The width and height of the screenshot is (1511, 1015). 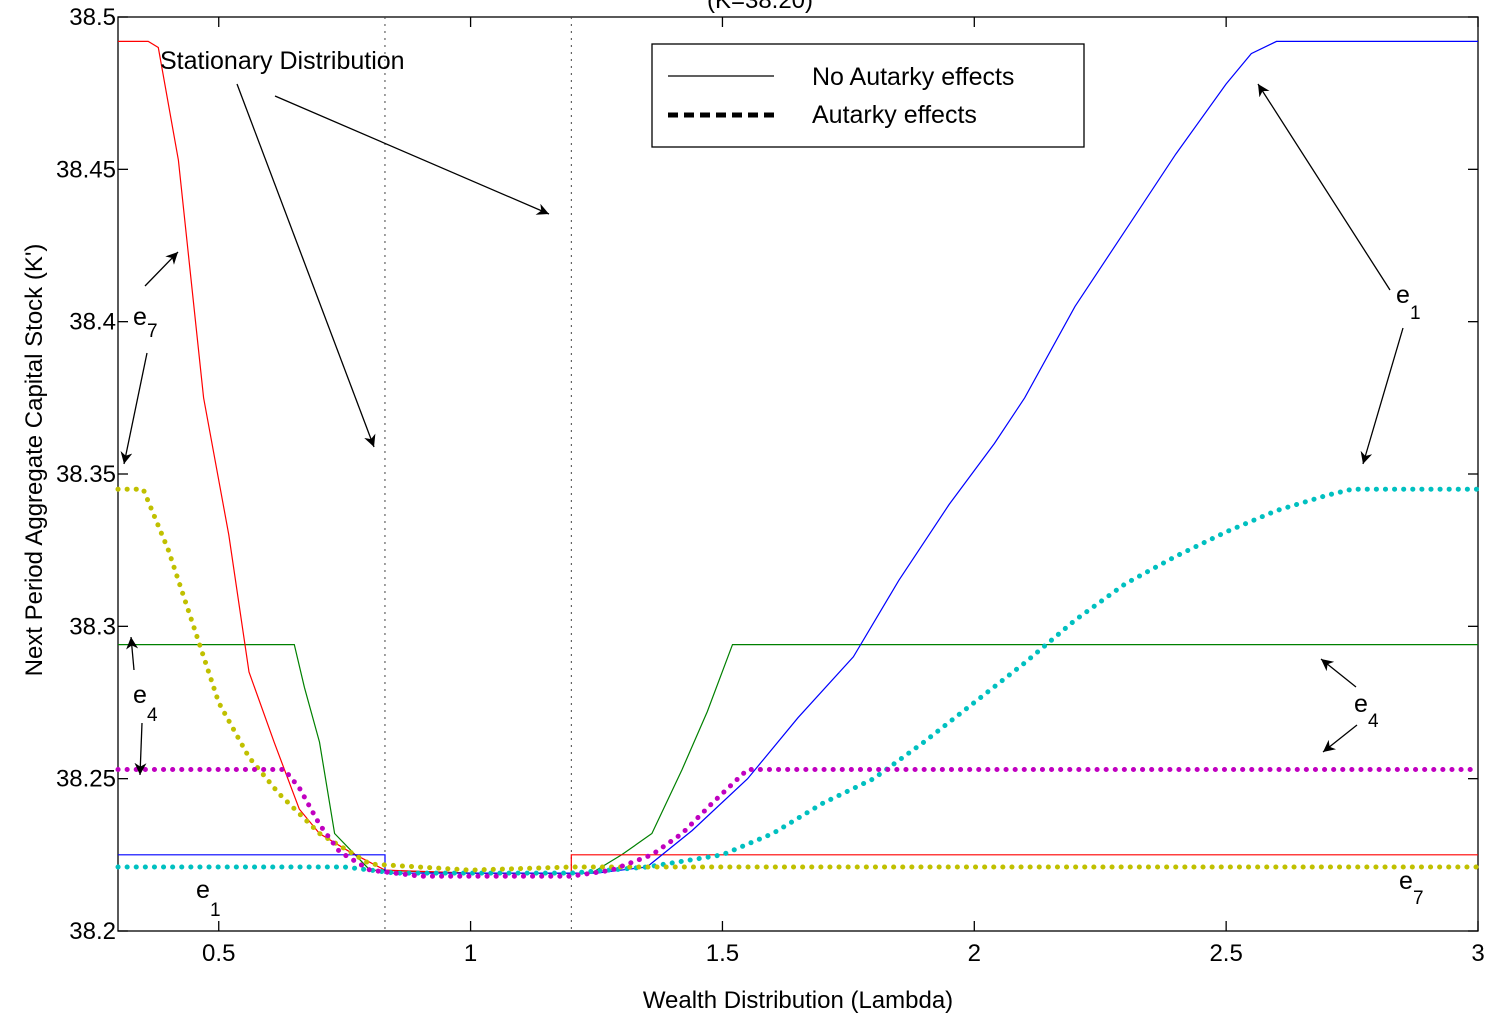 I want to click on stationary-distribution-label: Stationary Distribution, so click(x=282, y=61).